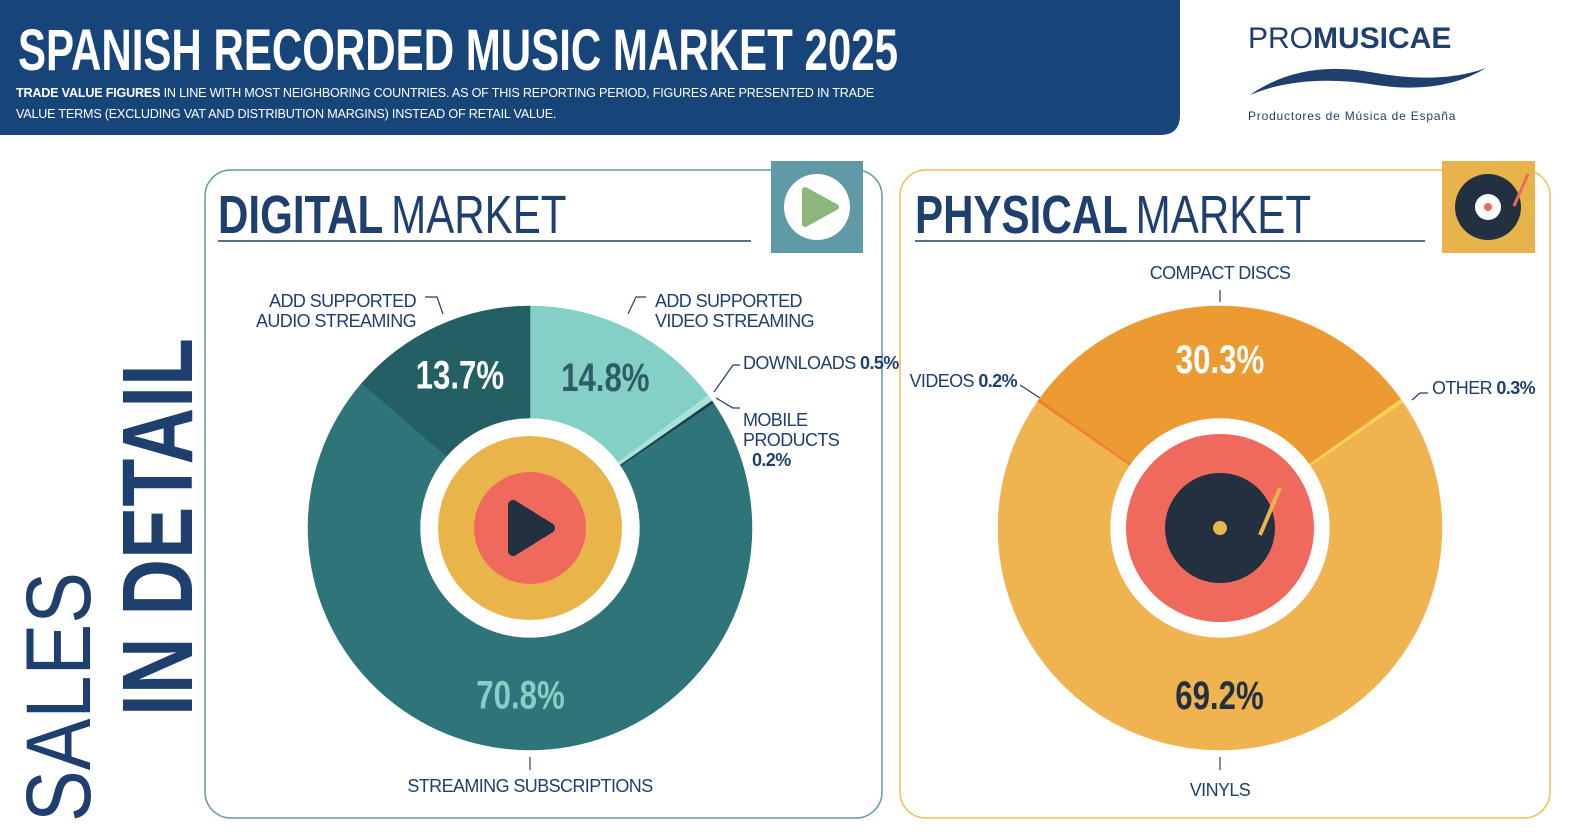 Image resolution: width=1576 pixels, height=836 pixels. I want to click on logo-name: PROMUSICAE, so click(1349, 38).